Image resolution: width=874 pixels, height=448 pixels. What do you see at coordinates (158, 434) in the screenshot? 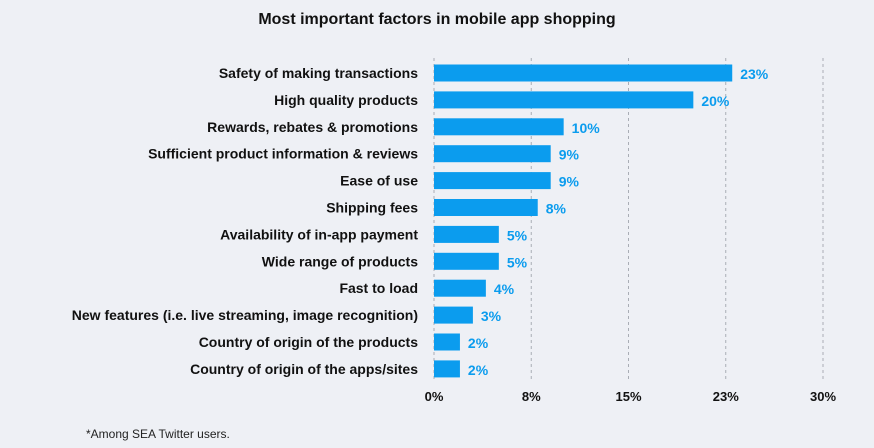
I see `footnote: *Among SEA Twitter users.` at bounding box center [158, 434].